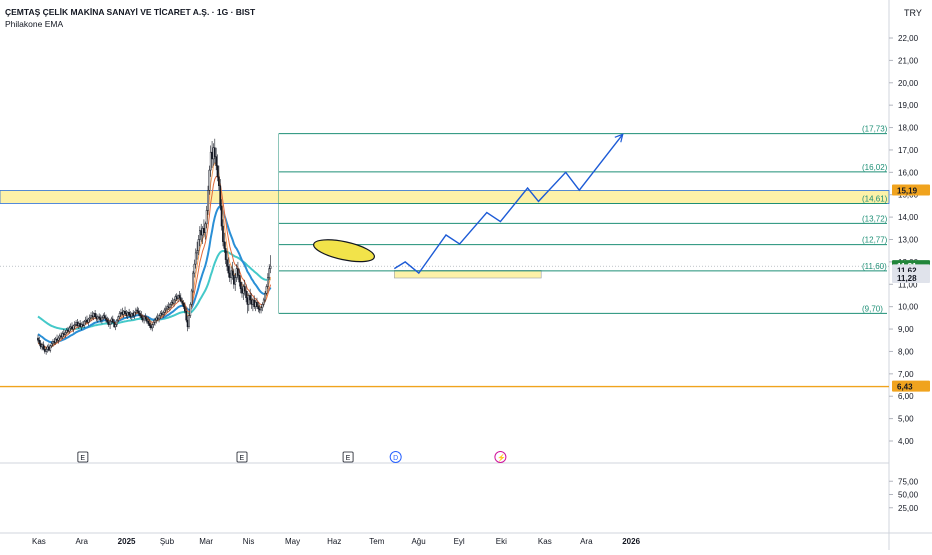 This screenshot has width=932, height=555. Describe the element at coordinates (908, 150) in the screenshot. I see `price-tick-label: 17,00` at that location.